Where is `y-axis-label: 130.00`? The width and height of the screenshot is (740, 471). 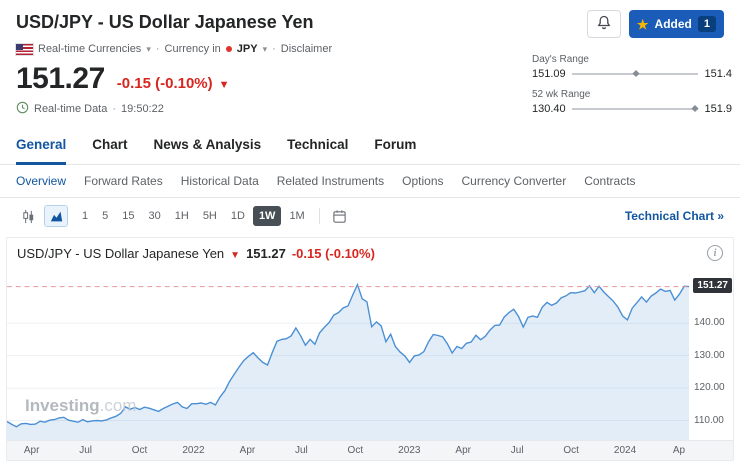 y-axis-label: 130.00 is located at coordinates (709, 355).